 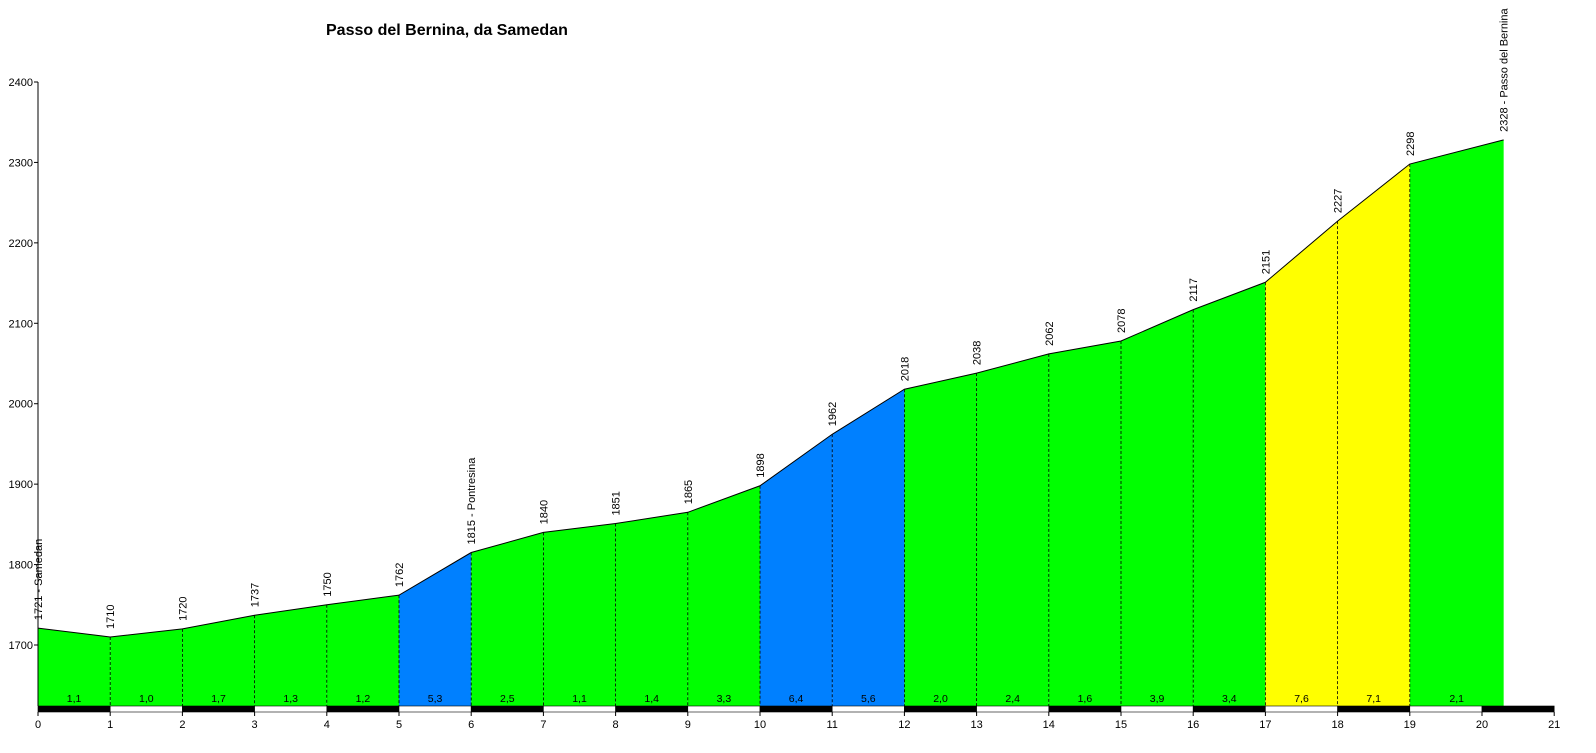 I want to click on point-label-14: 2062, so click(x=1050, y=333).